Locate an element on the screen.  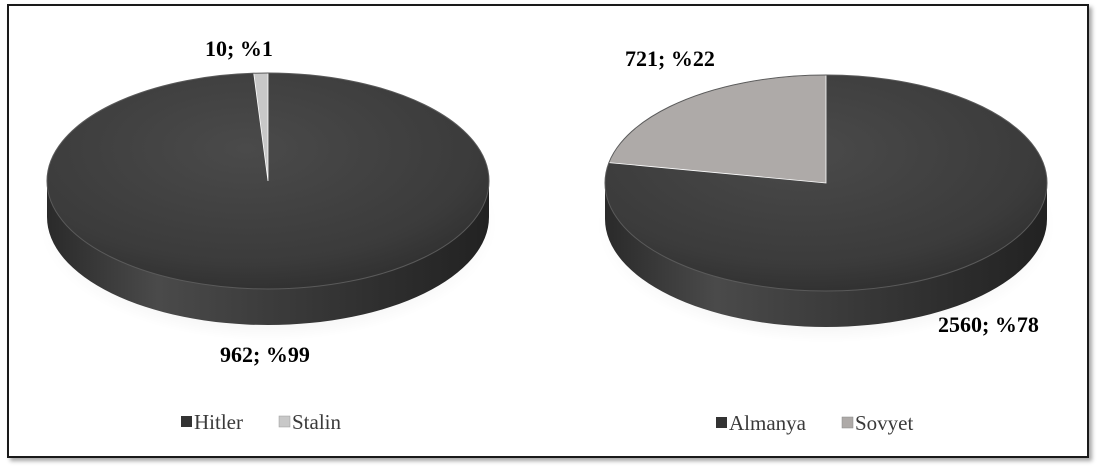
legend-swatch-hitler is located at coordinates (186, 421).